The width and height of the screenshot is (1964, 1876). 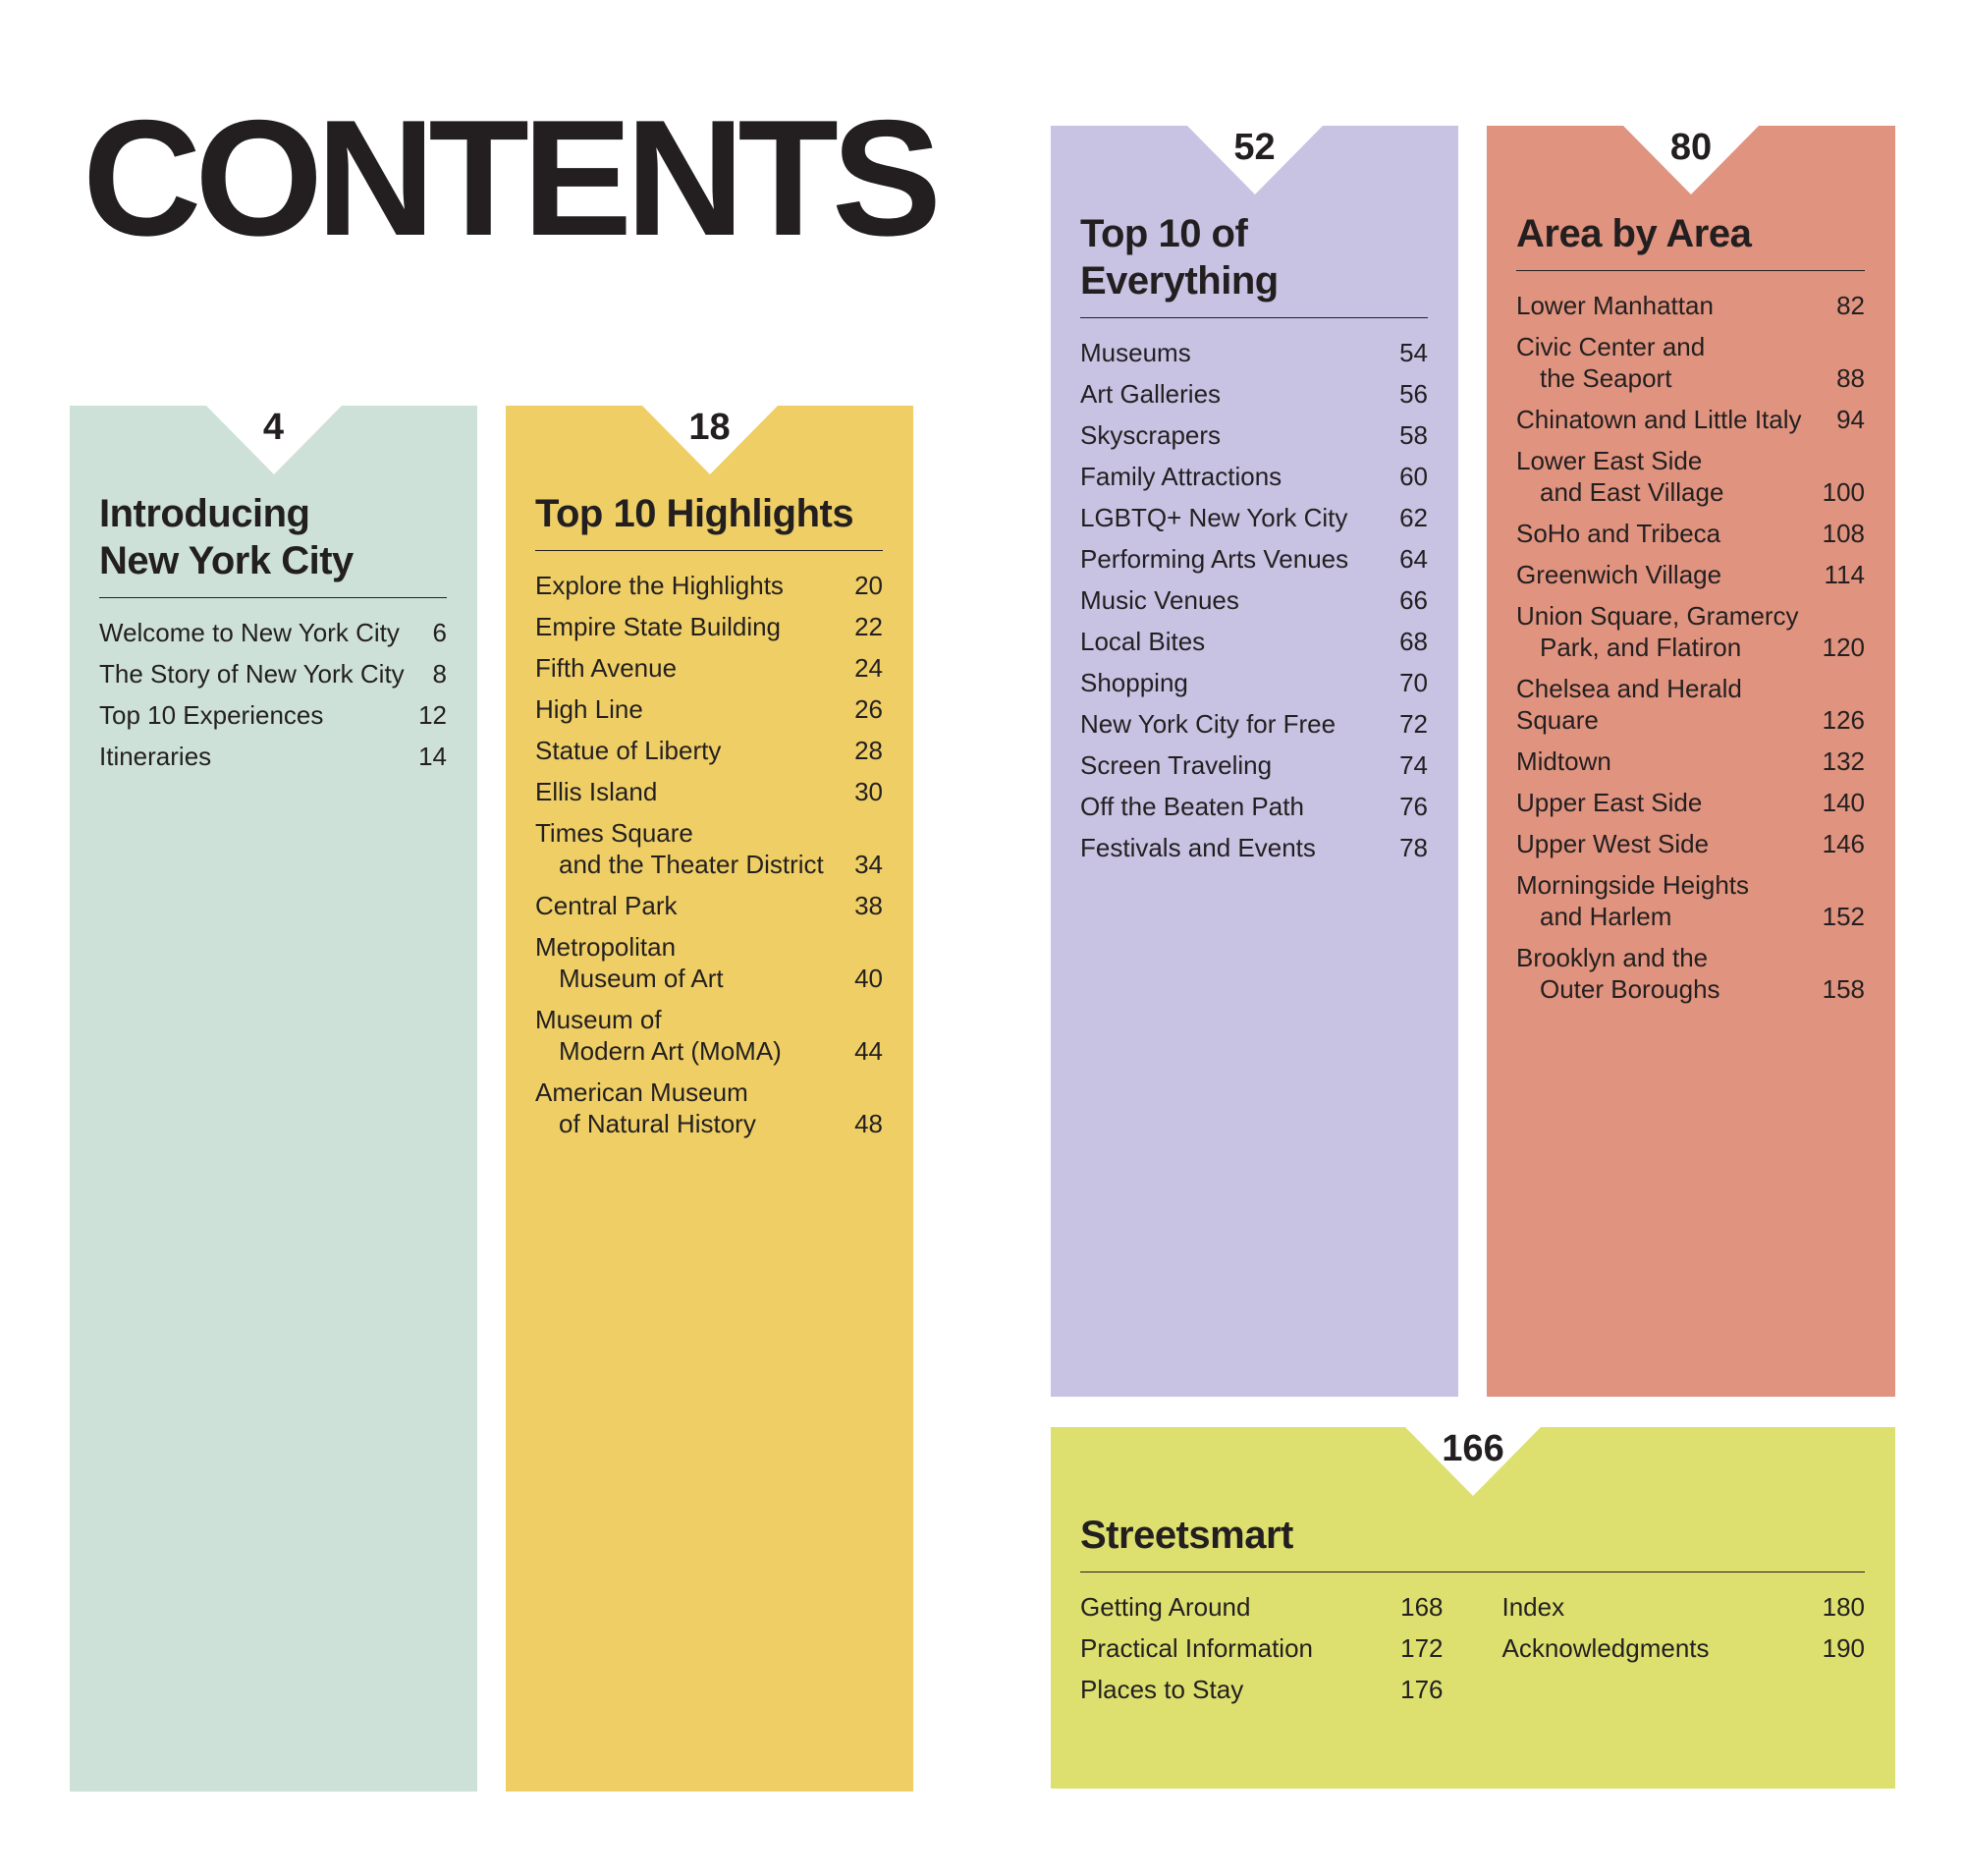 What do you see at coordinates (1413, 642) in the screenshot?
I see `entry-page-number: 68` at bounding box center [1413, 642].